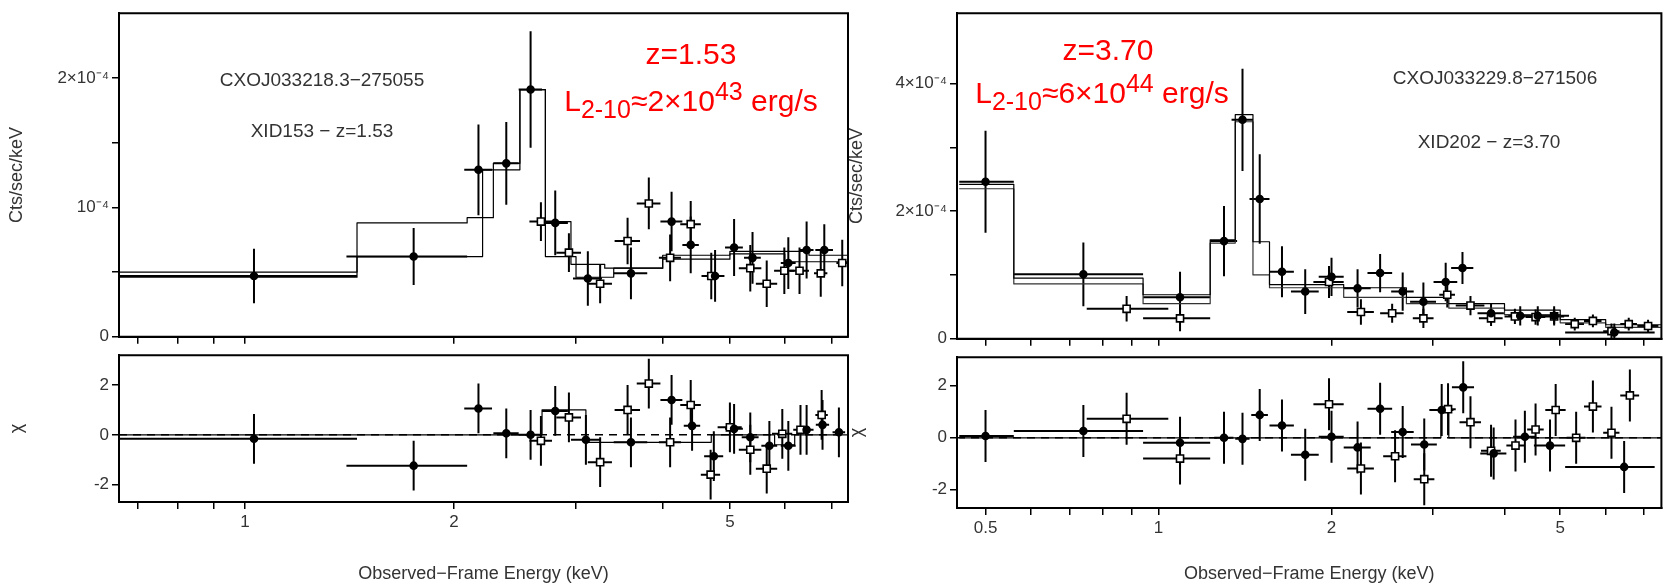 The image size is (1668, 587). I want to click on annotation: CXOJ033218.3−275055, so click(322, 79).